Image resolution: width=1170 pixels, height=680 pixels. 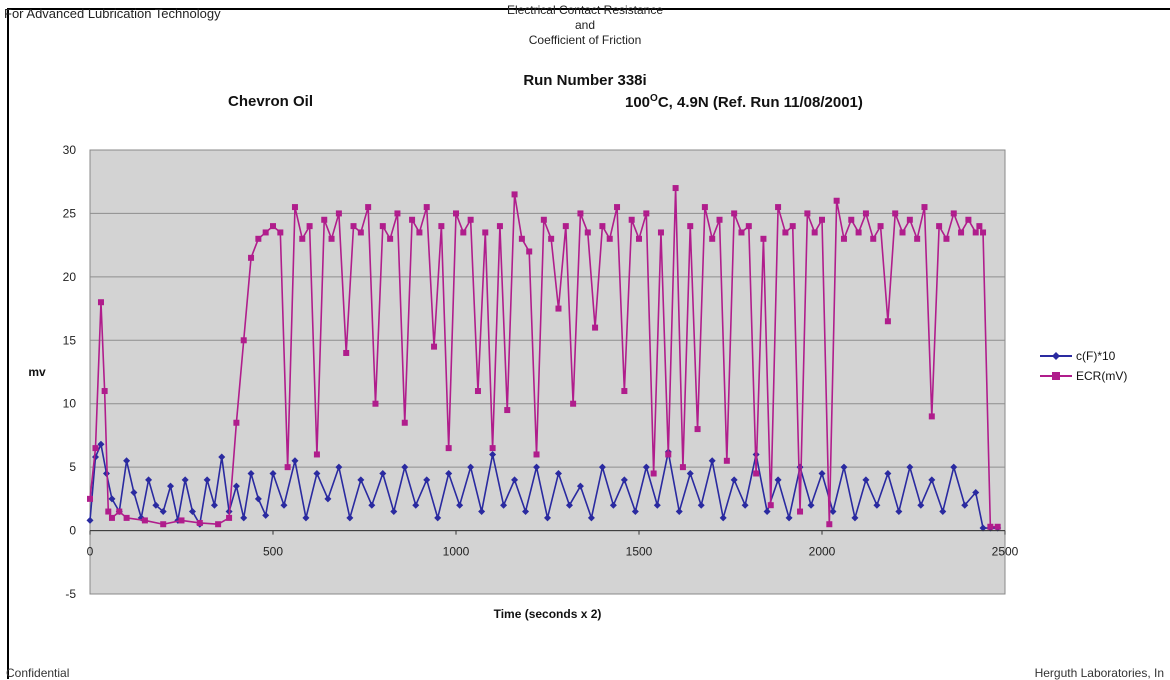 I want to click on degree-symbol: O, so click(x=654, y=98).